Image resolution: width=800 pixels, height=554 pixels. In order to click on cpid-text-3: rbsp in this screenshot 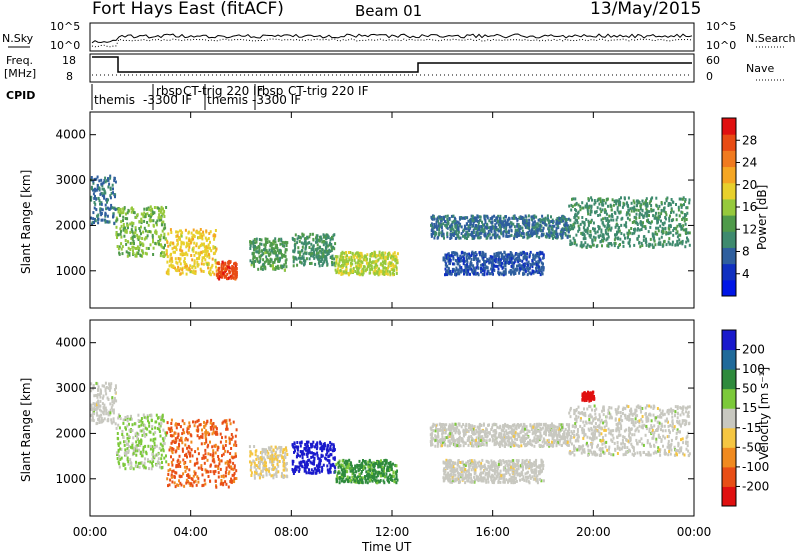, I will do `click(169, 91)`.